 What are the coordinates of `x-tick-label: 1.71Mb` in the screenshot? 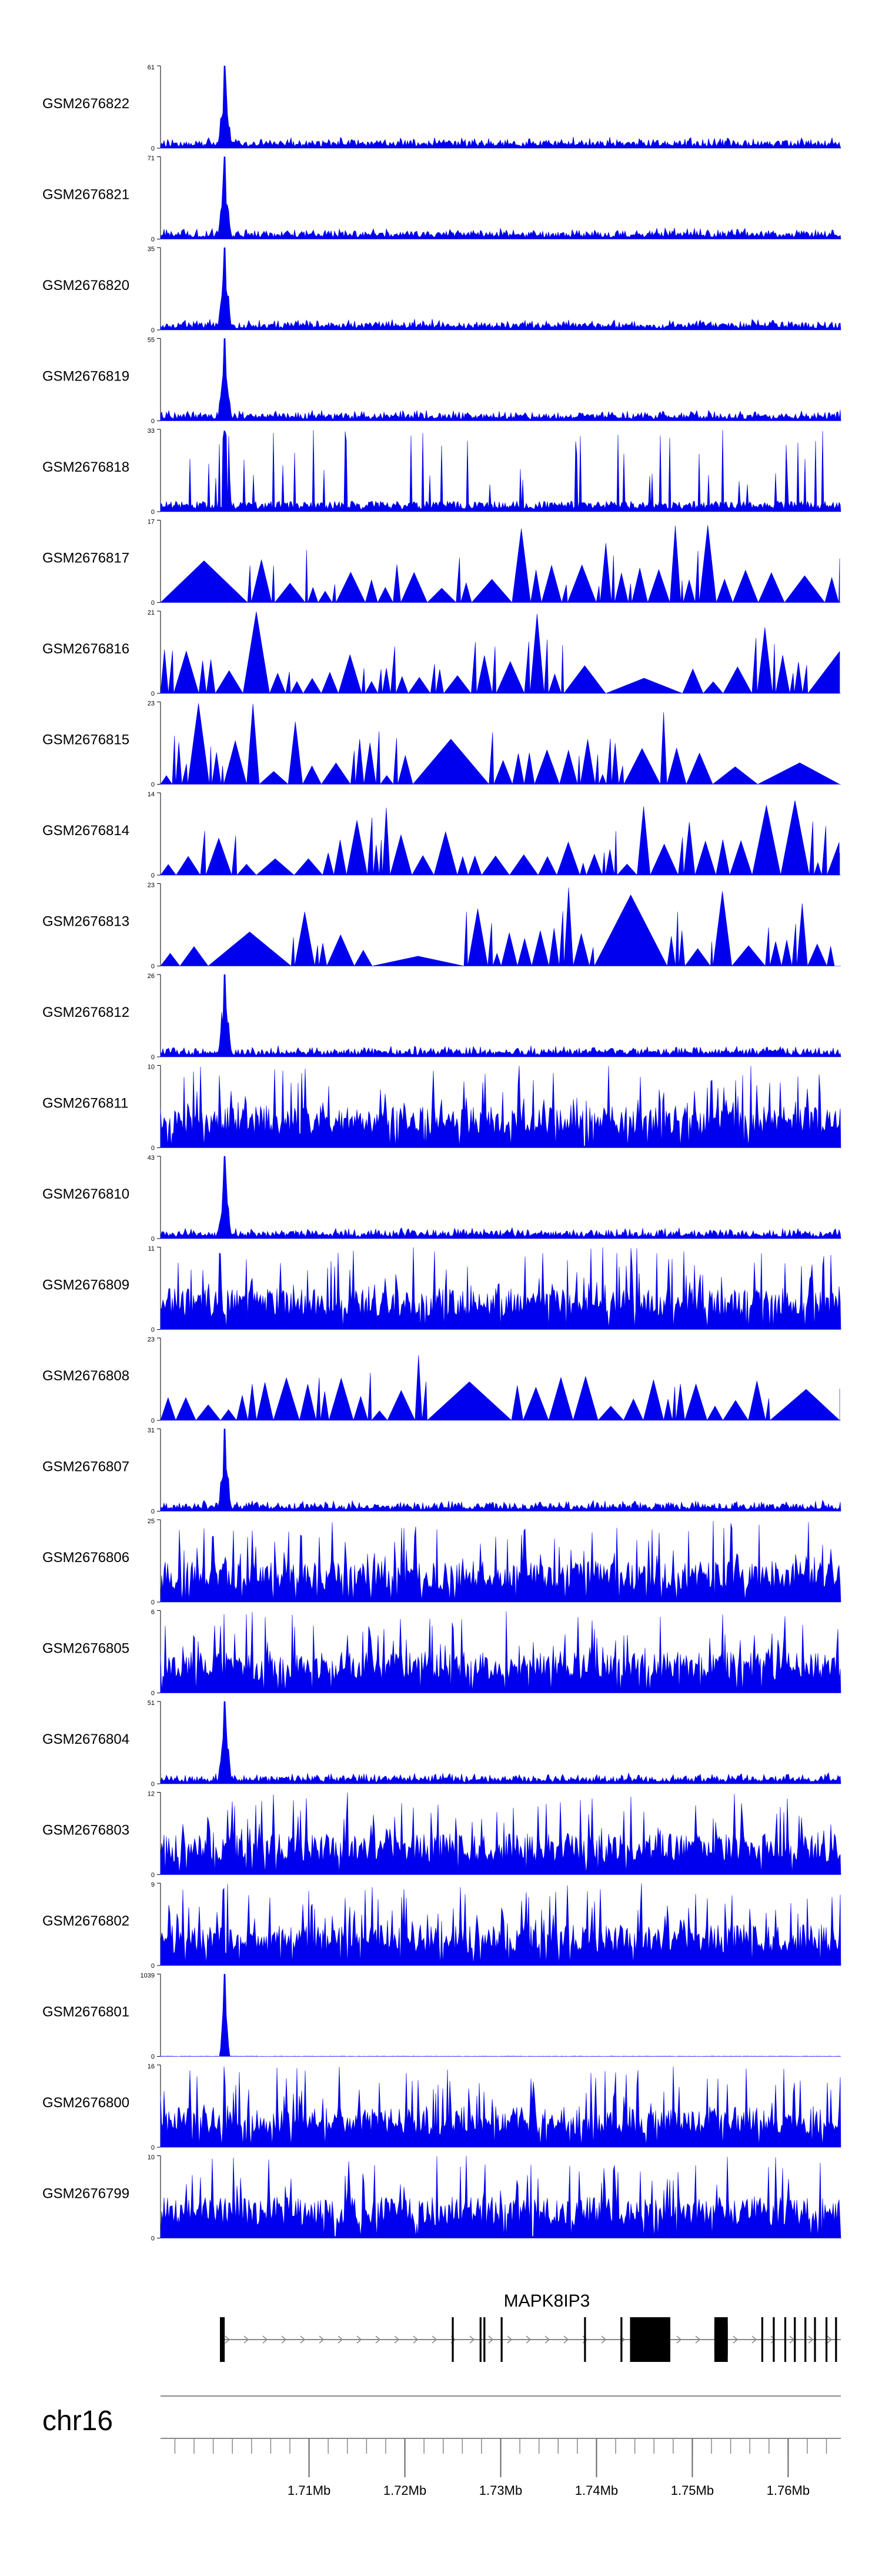 It's located at (309, 2490).